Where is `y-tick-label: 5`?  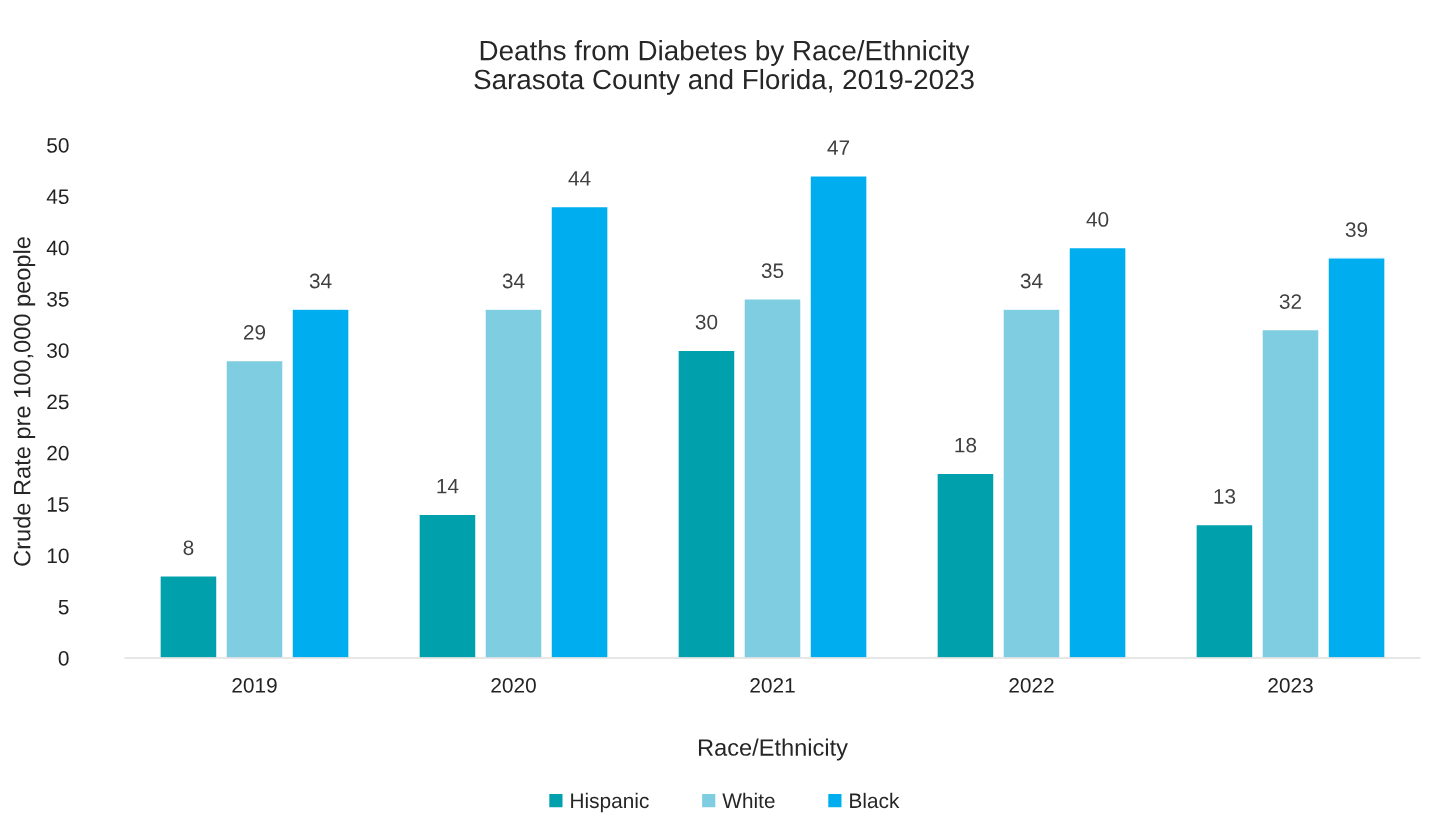 y-tick-label: 5 is located at coordinates (63, 607).